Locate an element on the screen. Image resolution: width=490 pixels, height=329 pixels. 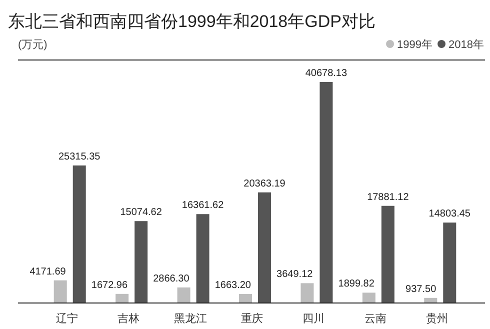
data-label: 25315.35 is located at coordinates (79, 156).